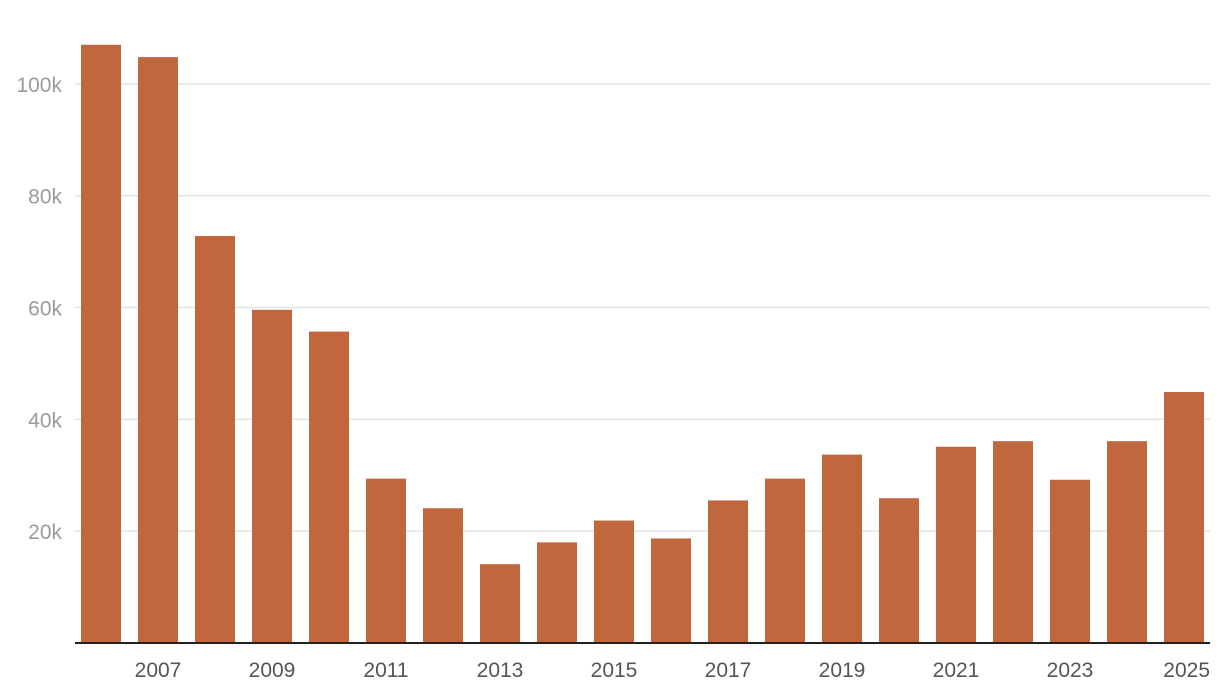  I want to click on bar-2007, so click(158, 350).